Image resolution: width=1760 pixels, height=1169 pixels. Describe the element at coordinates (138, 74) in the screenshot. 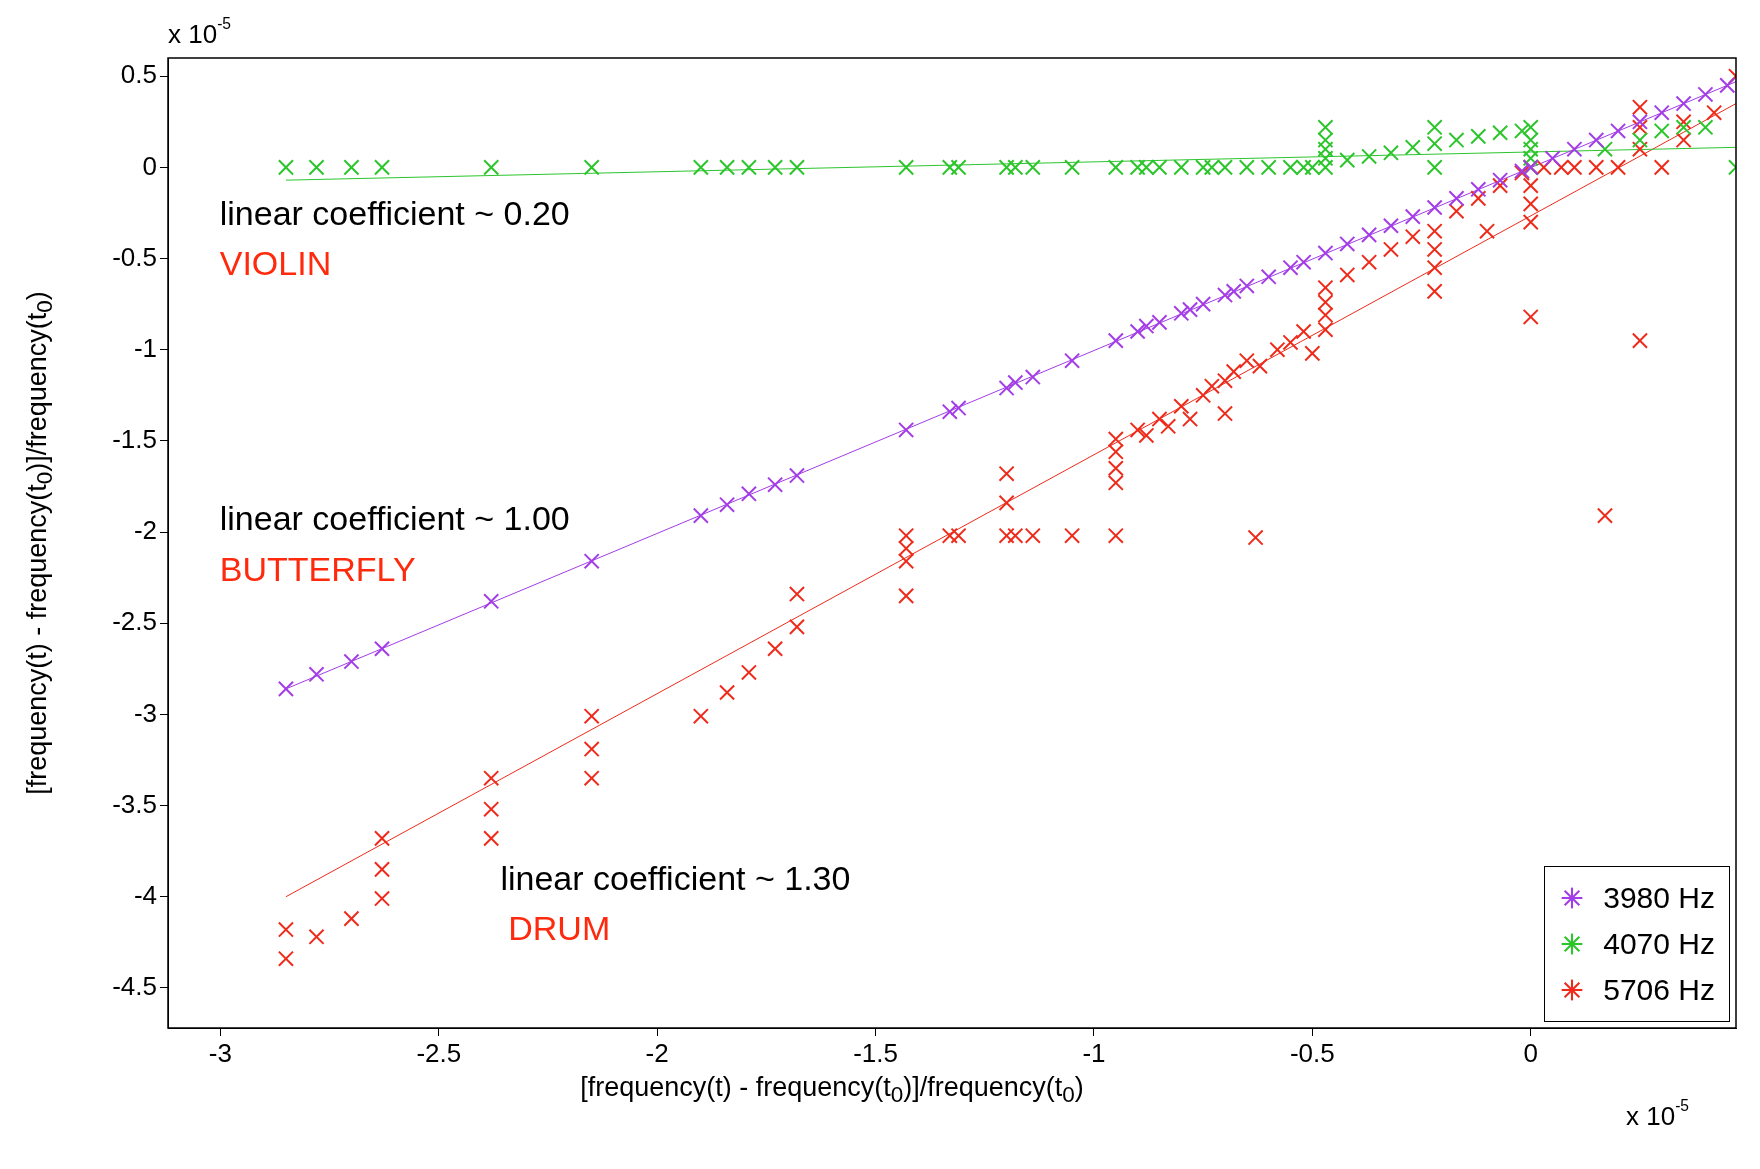

I see `y-tick-label: 0.5` at that location.